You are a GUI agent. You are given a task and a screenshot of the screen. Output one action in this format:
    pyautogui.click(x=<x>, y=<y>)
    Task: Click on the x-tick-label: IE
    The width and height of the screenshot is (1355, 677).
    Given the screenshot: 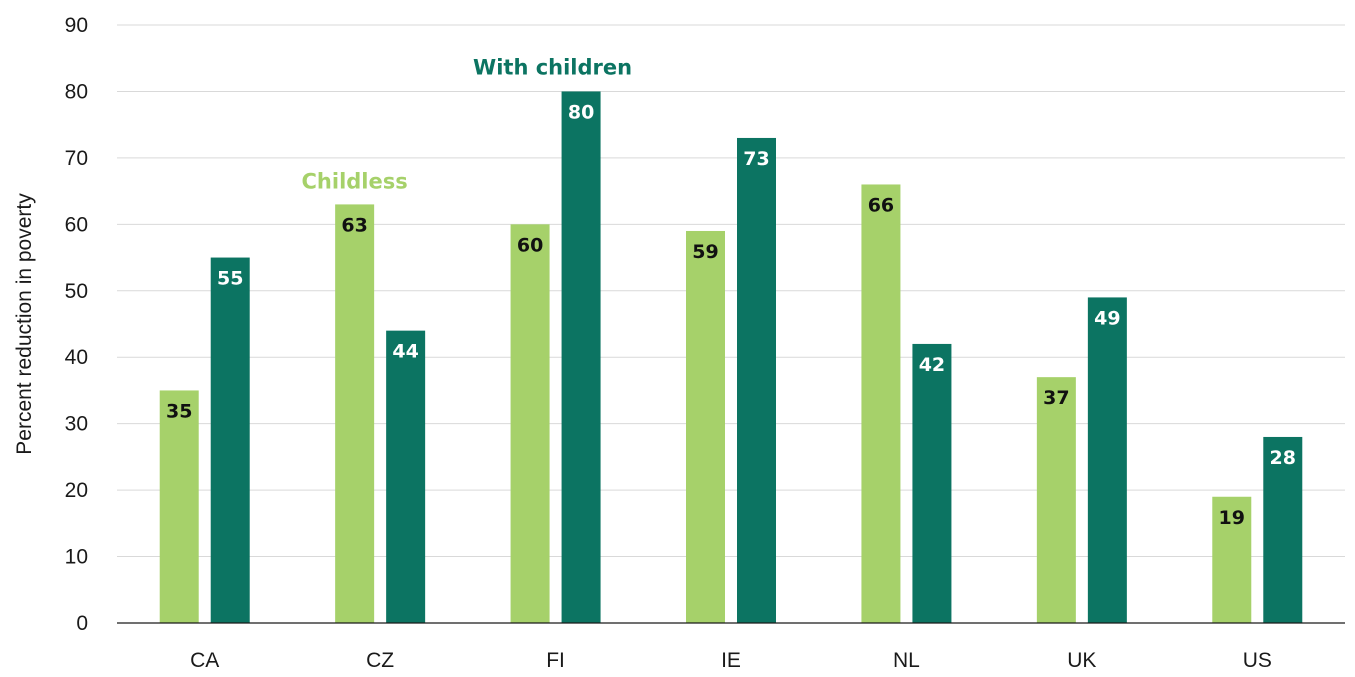 What is the action you would take?
    pyautogui.click(x=731, y=660)
    